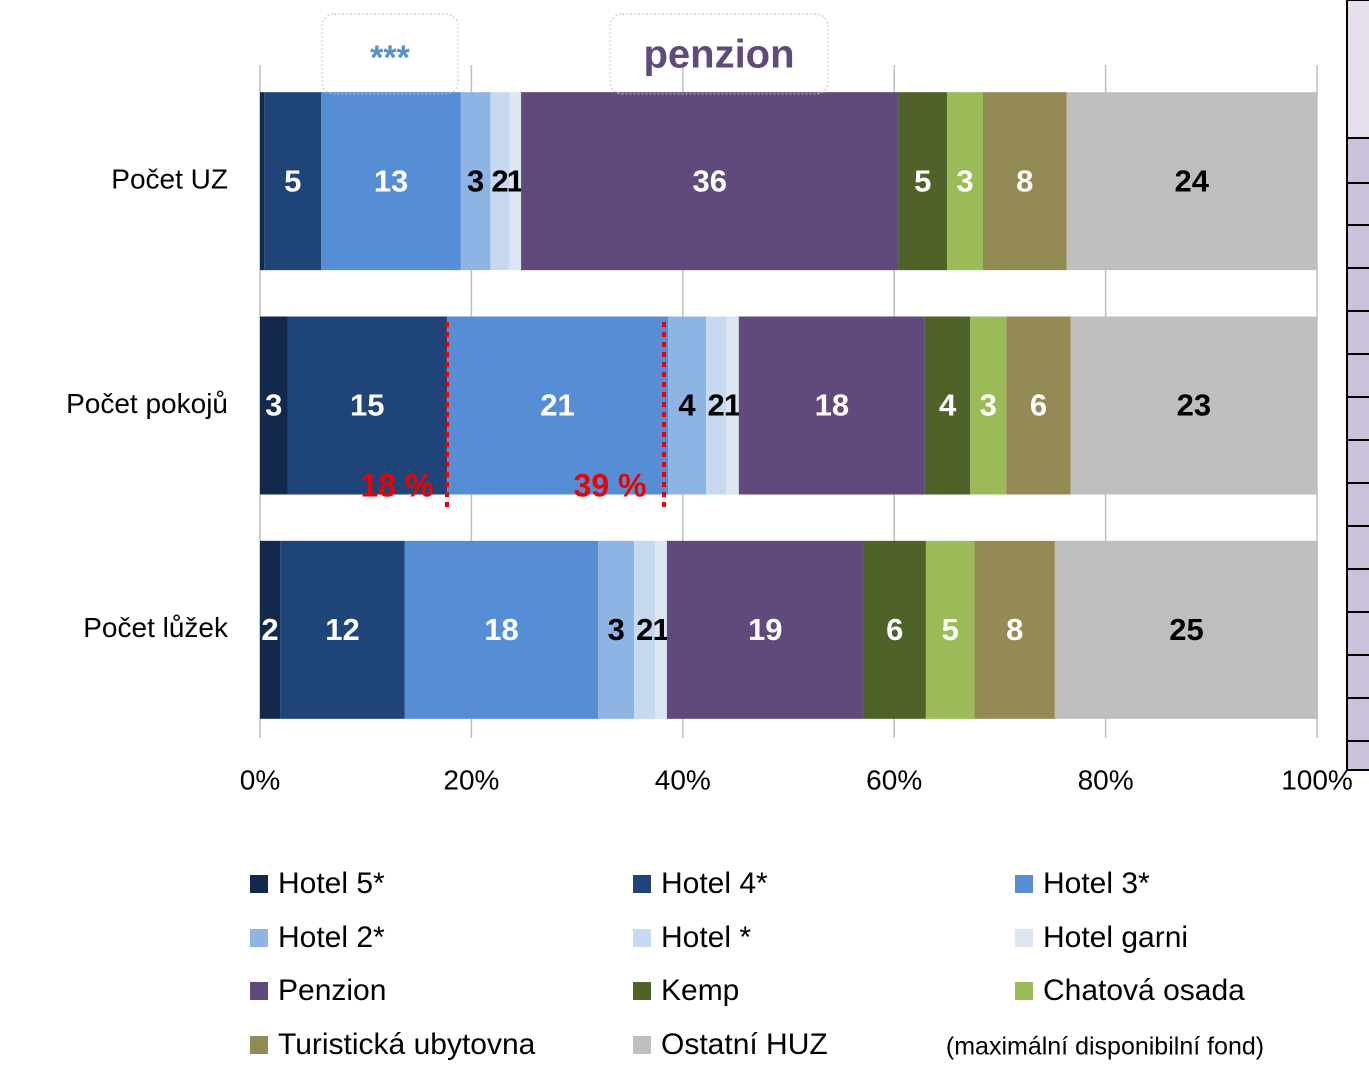 The height and width of the screenshot is (1065, 1369). I want to click on legend-label: Hotel *, so click(706, 937).